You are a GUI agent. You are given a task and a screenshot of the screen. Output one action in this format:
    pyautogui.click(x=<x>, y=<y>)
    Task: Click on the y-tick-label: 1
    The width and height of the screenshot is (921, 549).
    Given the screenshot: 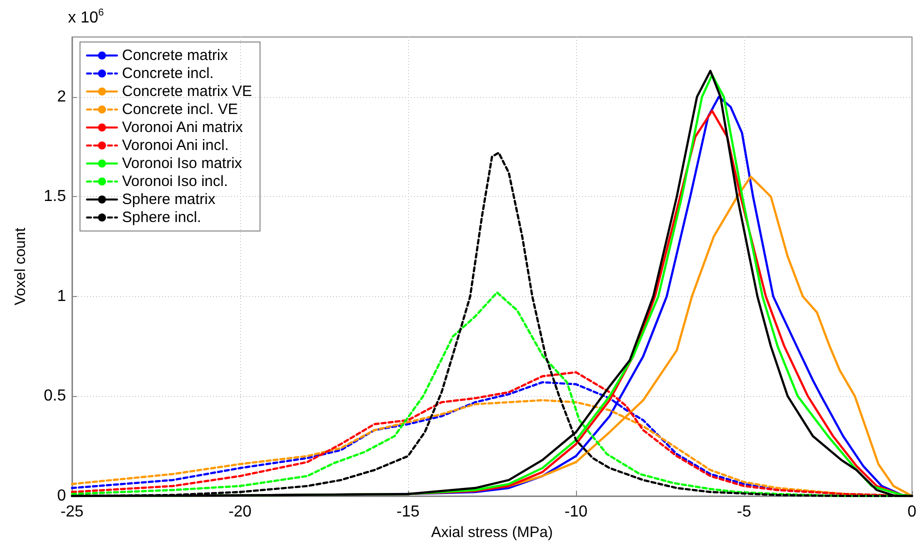 What is the action you would take?
    pyautogui.click(x=61, y=296)
    